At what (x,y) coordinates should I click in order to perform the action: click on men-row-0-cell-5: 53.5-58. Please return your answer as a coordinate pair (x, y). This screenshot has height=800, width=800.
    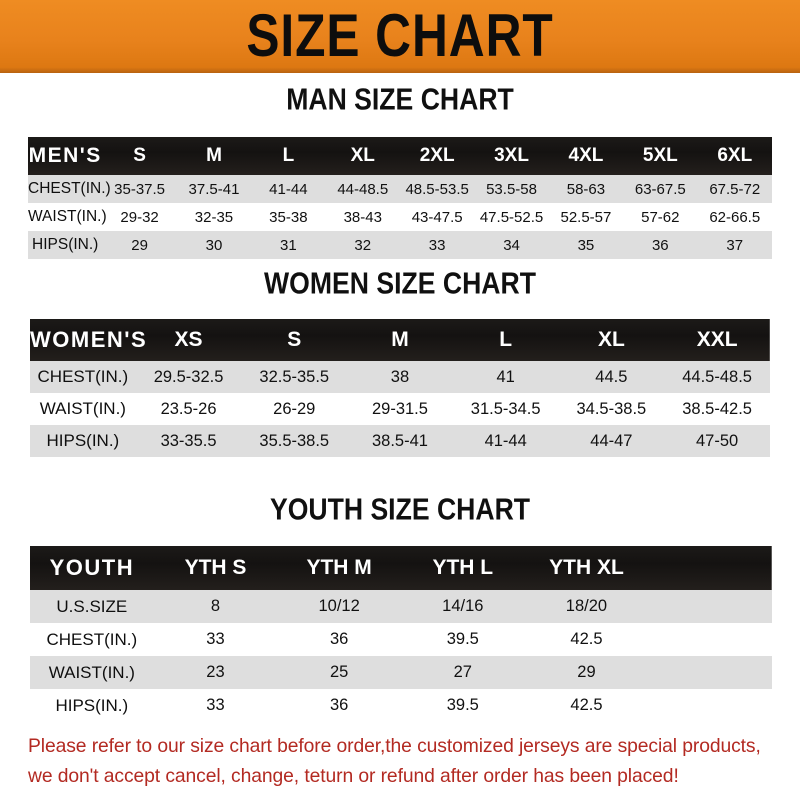
    Looking at the image, I should click on (511, 189).